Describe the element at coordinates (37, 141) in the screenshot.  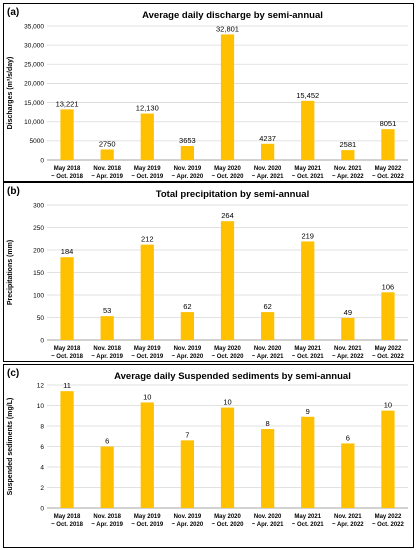
I see `y-tick-label: 5000` at that location.